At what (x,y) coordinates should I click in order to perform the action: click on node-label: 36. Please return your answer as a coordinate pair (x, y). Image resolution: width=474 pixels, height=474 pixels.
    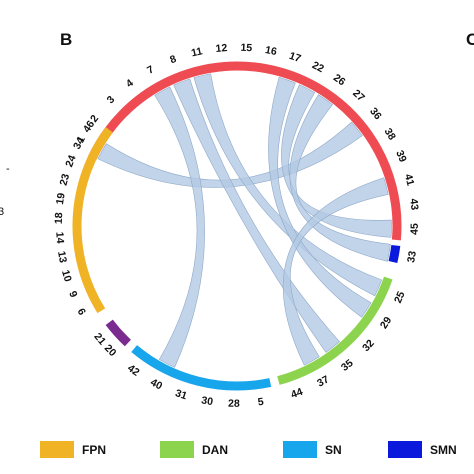
    Looking at the image, I should click on (375, 114).